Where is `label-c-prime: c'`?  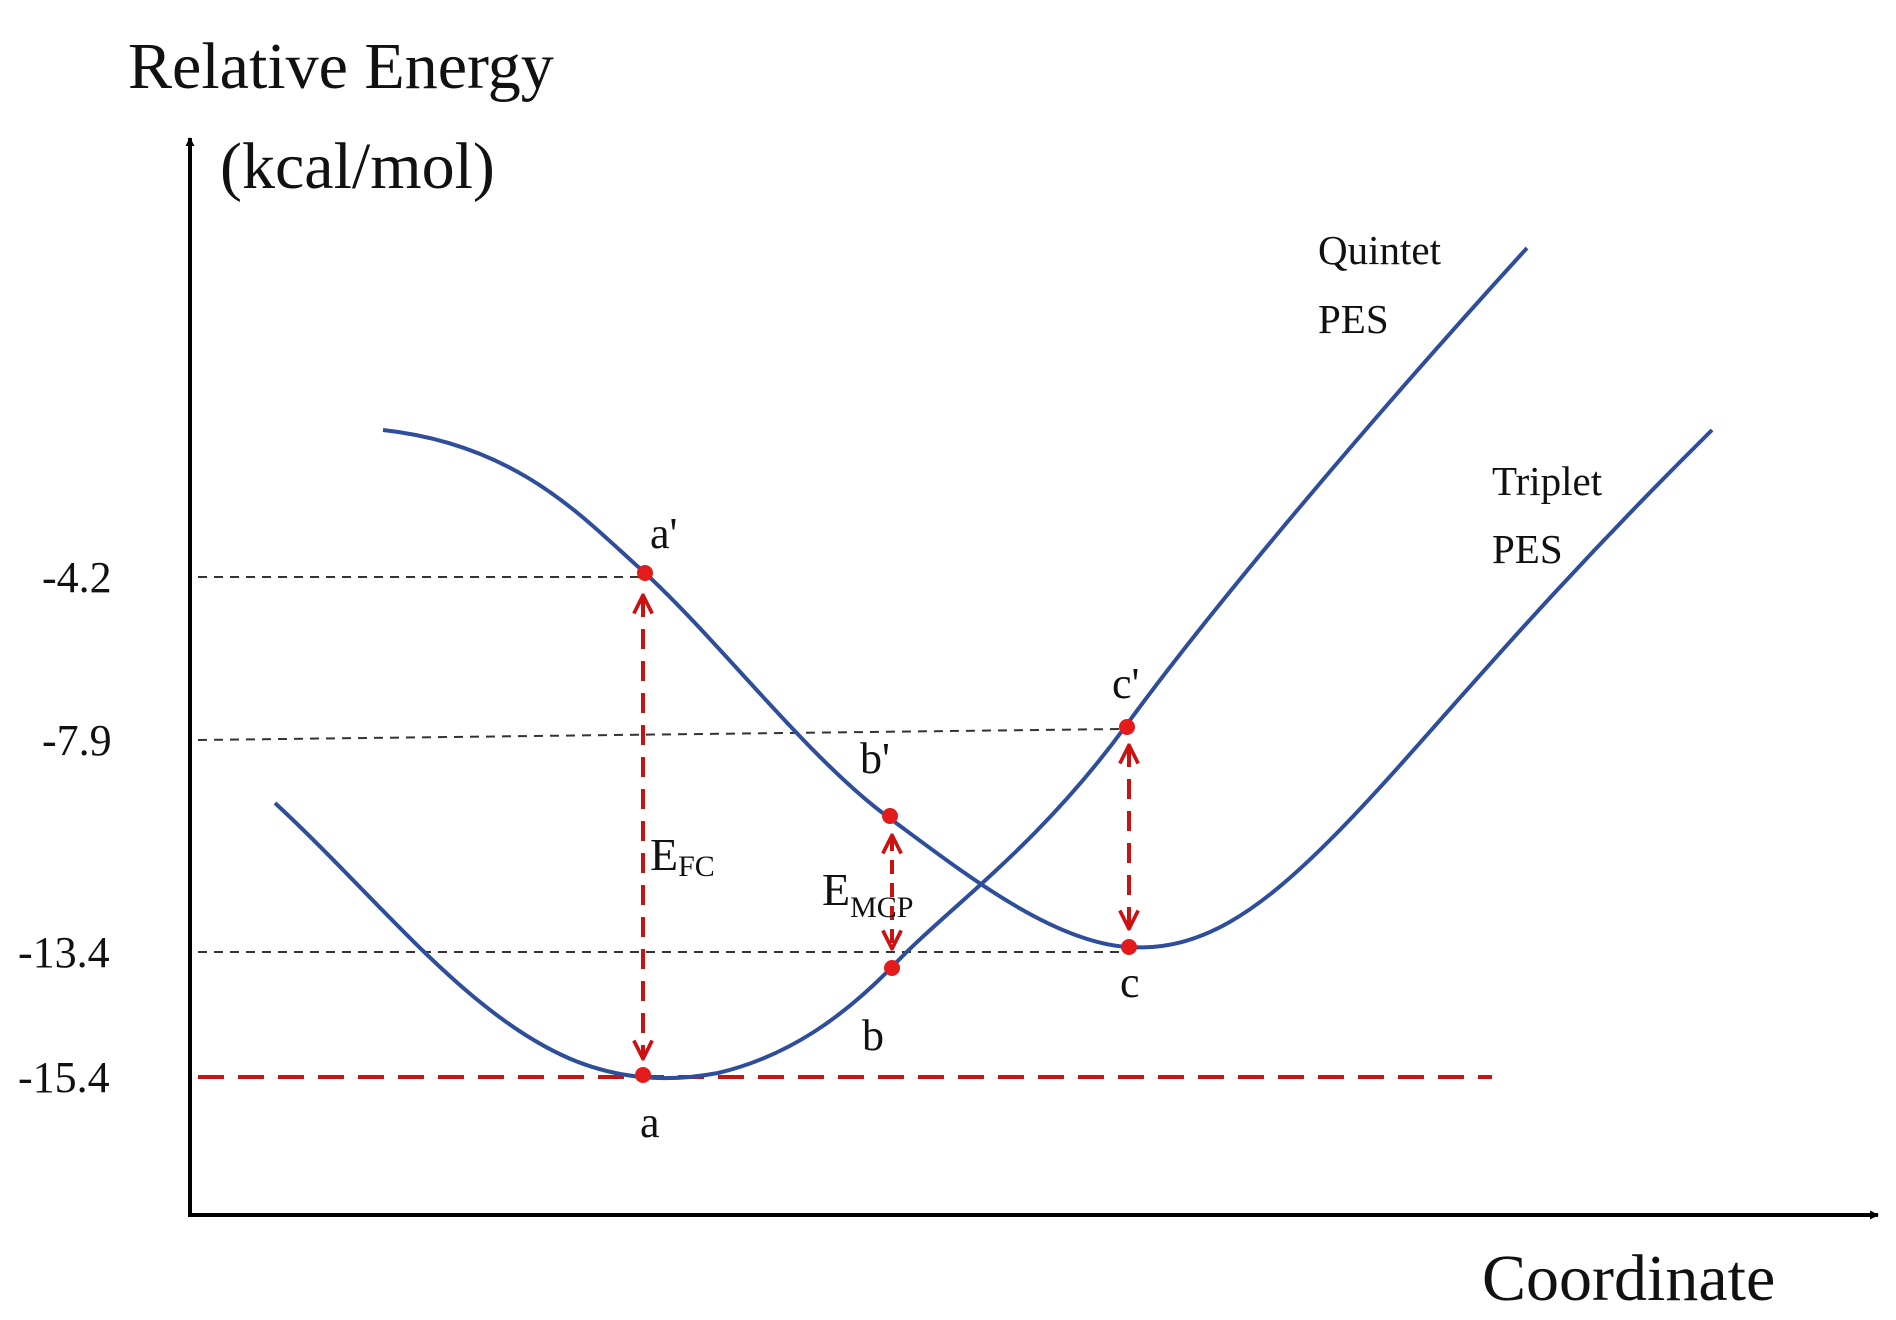
label-c-prime: c' is located at coordinates (1125, 683).